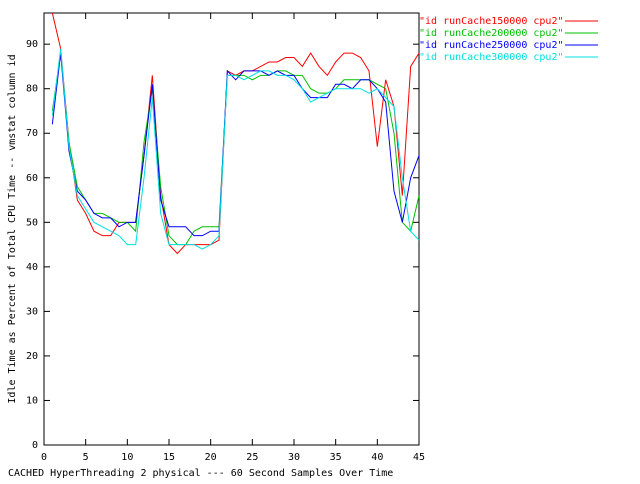  Describe the element at coordinates (211, 457) in the screenshot. I see `x-tick-label: 20` at that location.